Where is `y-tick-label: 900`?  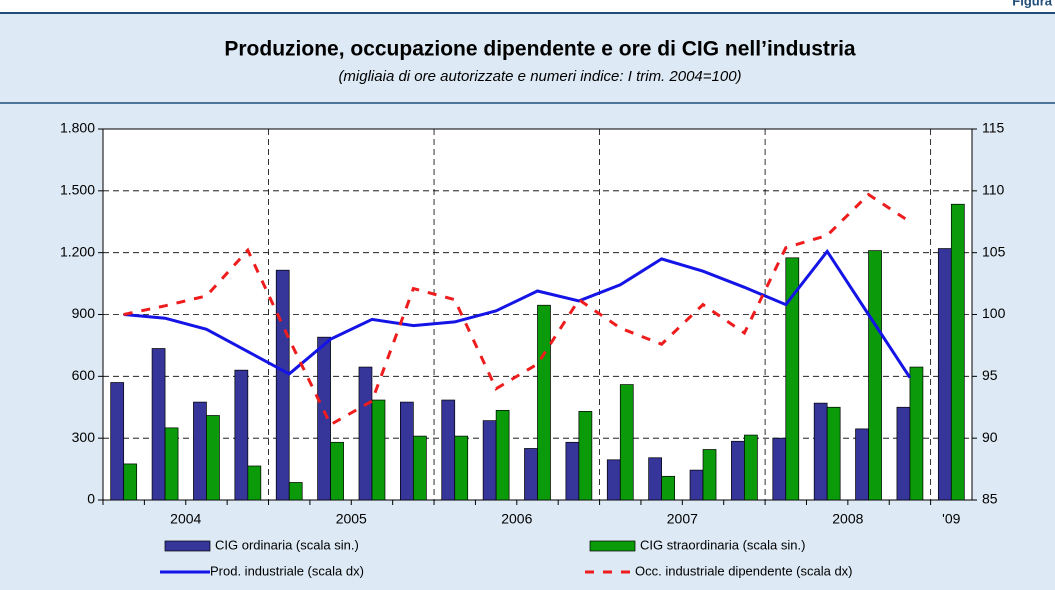 y-tick-label: 900 is located at coordinates (84, 313).